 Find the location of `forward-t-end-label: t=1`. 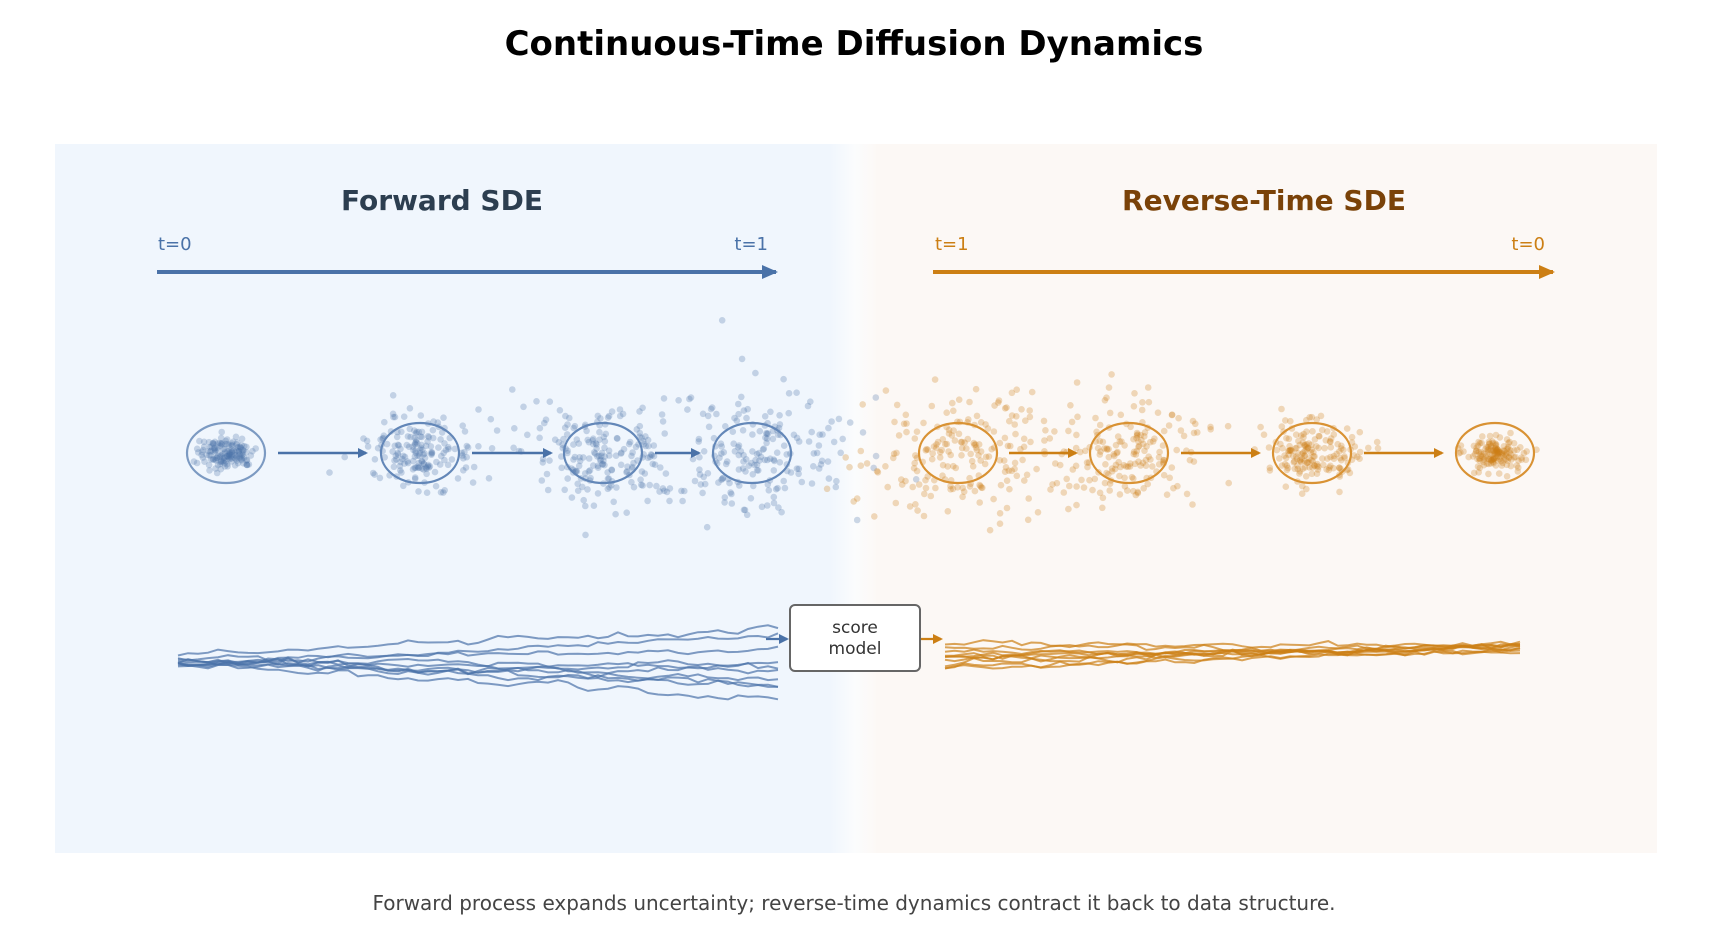

forward-t-end-label: t=1 is located at coordinates (751, 244).